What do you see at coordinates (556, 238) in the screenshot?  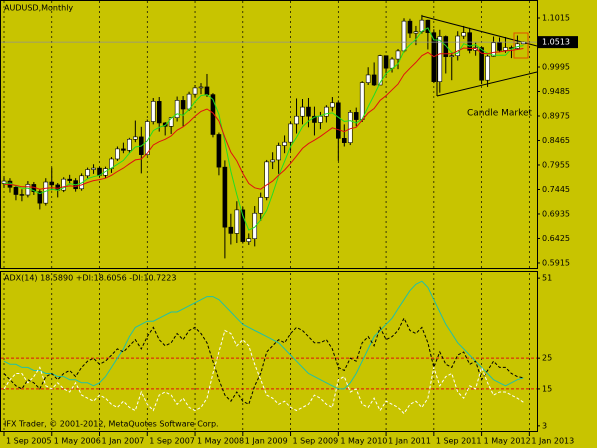 I see `y-tick-label: 0.6425` at bounding box center [556, 238].